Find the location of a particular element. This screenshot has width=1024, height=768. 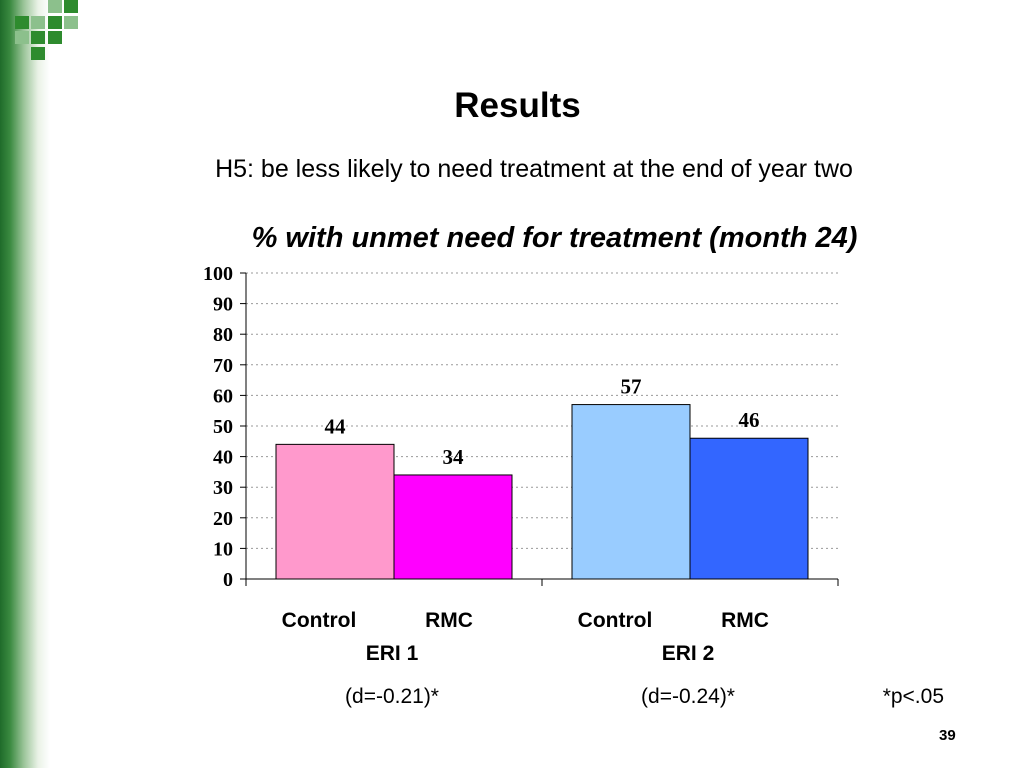

slide-number: 39 is located at coordinates (947, 735).